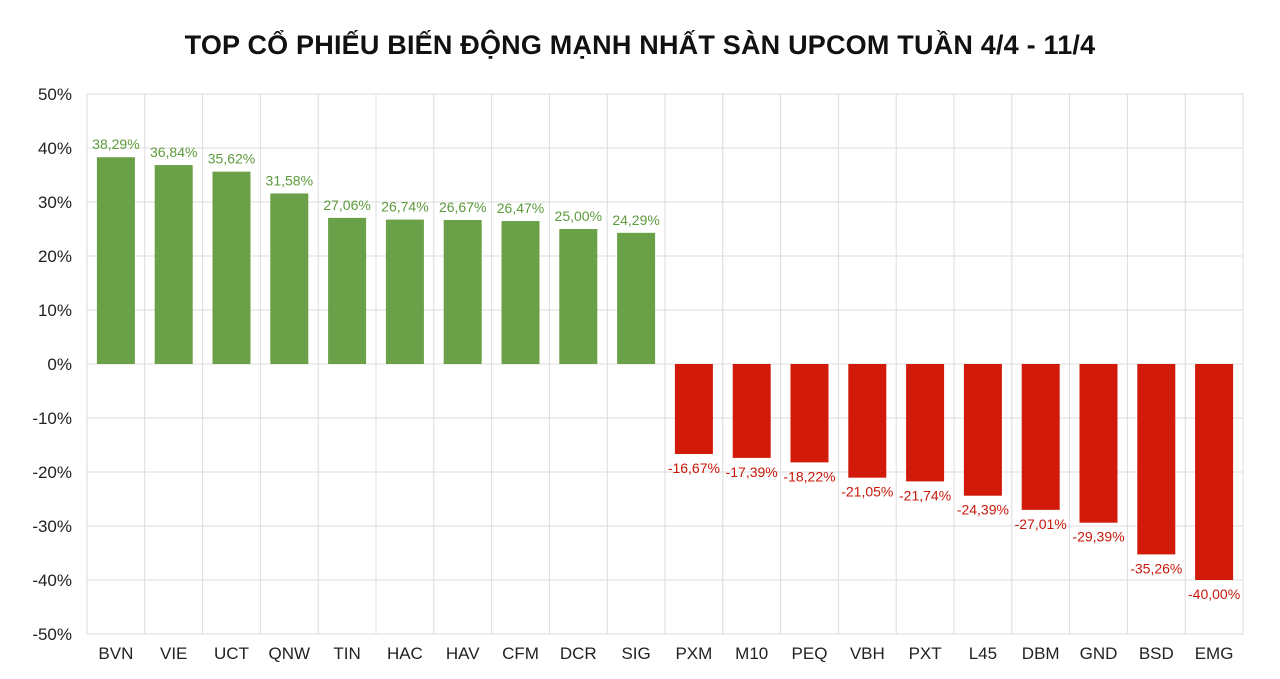  I want to click on y-tick-label: -30%, so click(52, 526).